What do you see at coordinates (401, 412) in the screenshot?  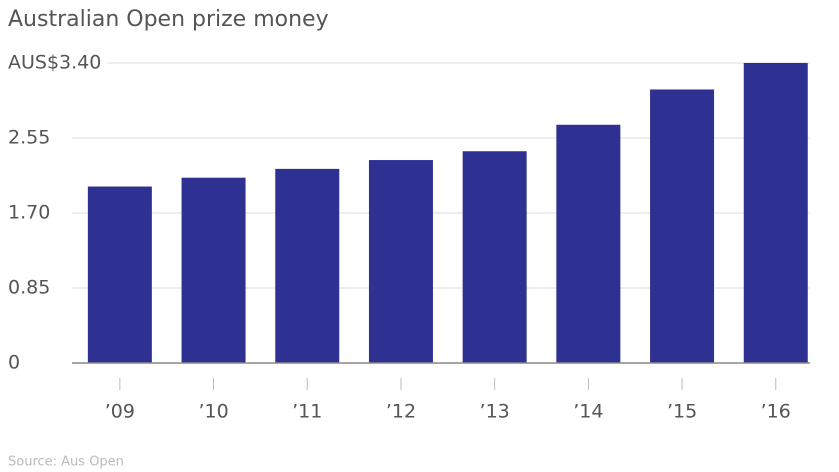 I see `x-tick-label: ’12` at bounding box center [401, 412].